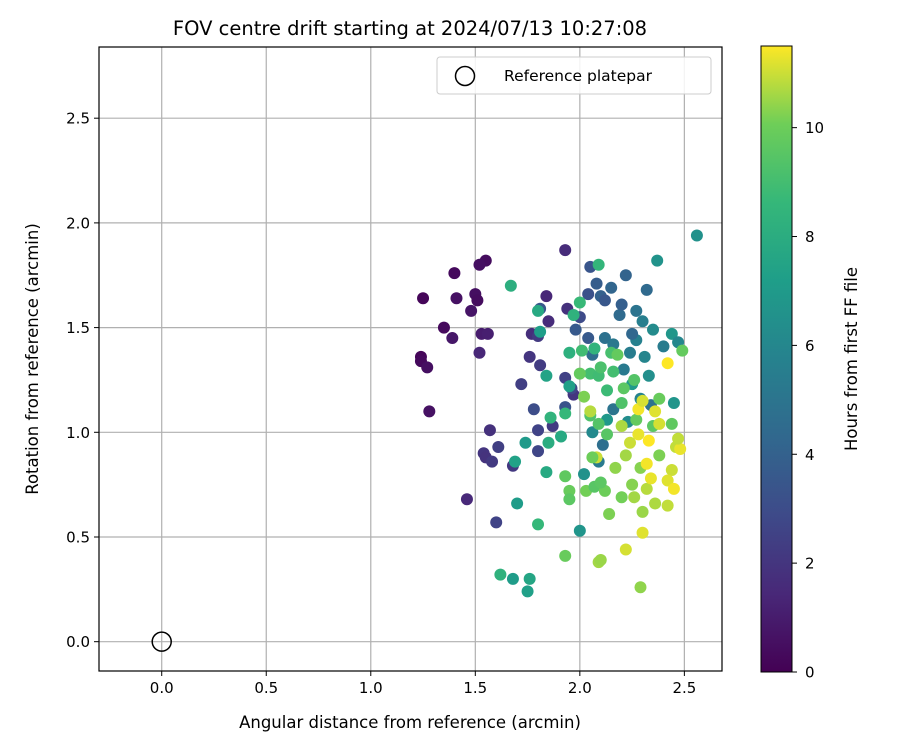 The image size is (900, 750). I want to click on colorbar-label: Hours from first FF file, so click(851, 359).